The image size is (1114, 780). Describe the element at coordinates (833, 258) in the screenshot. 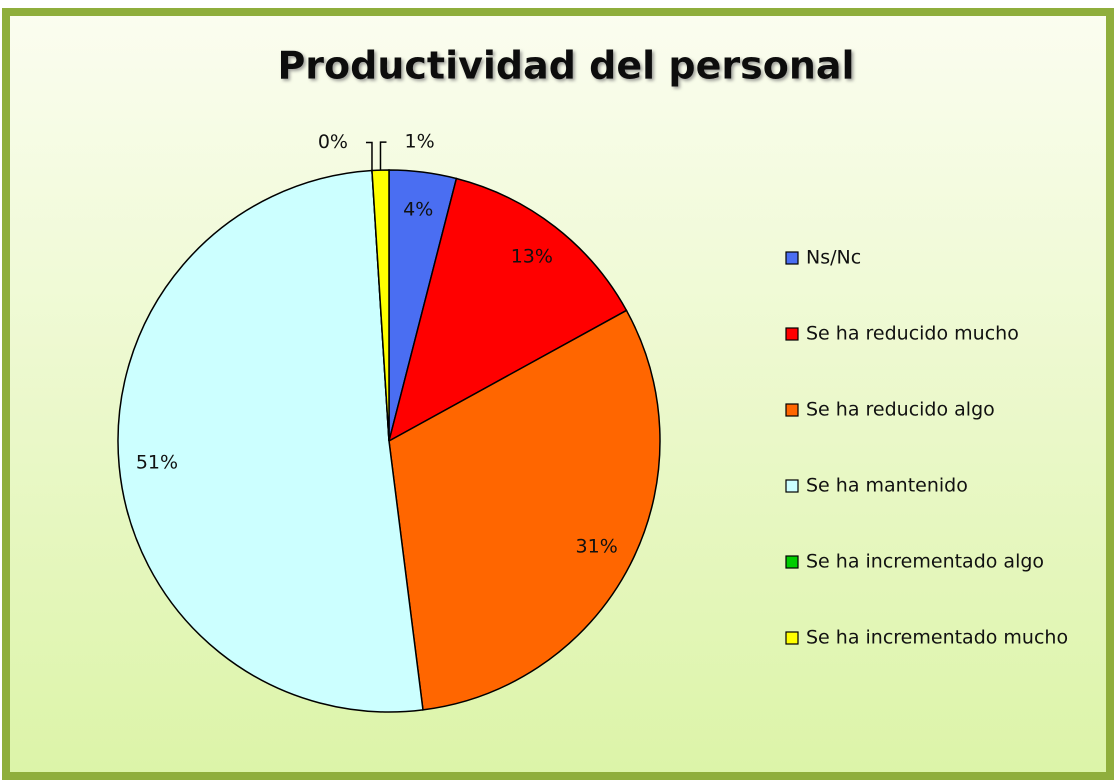

I see `legend-label: Ns/Nc` at that location.